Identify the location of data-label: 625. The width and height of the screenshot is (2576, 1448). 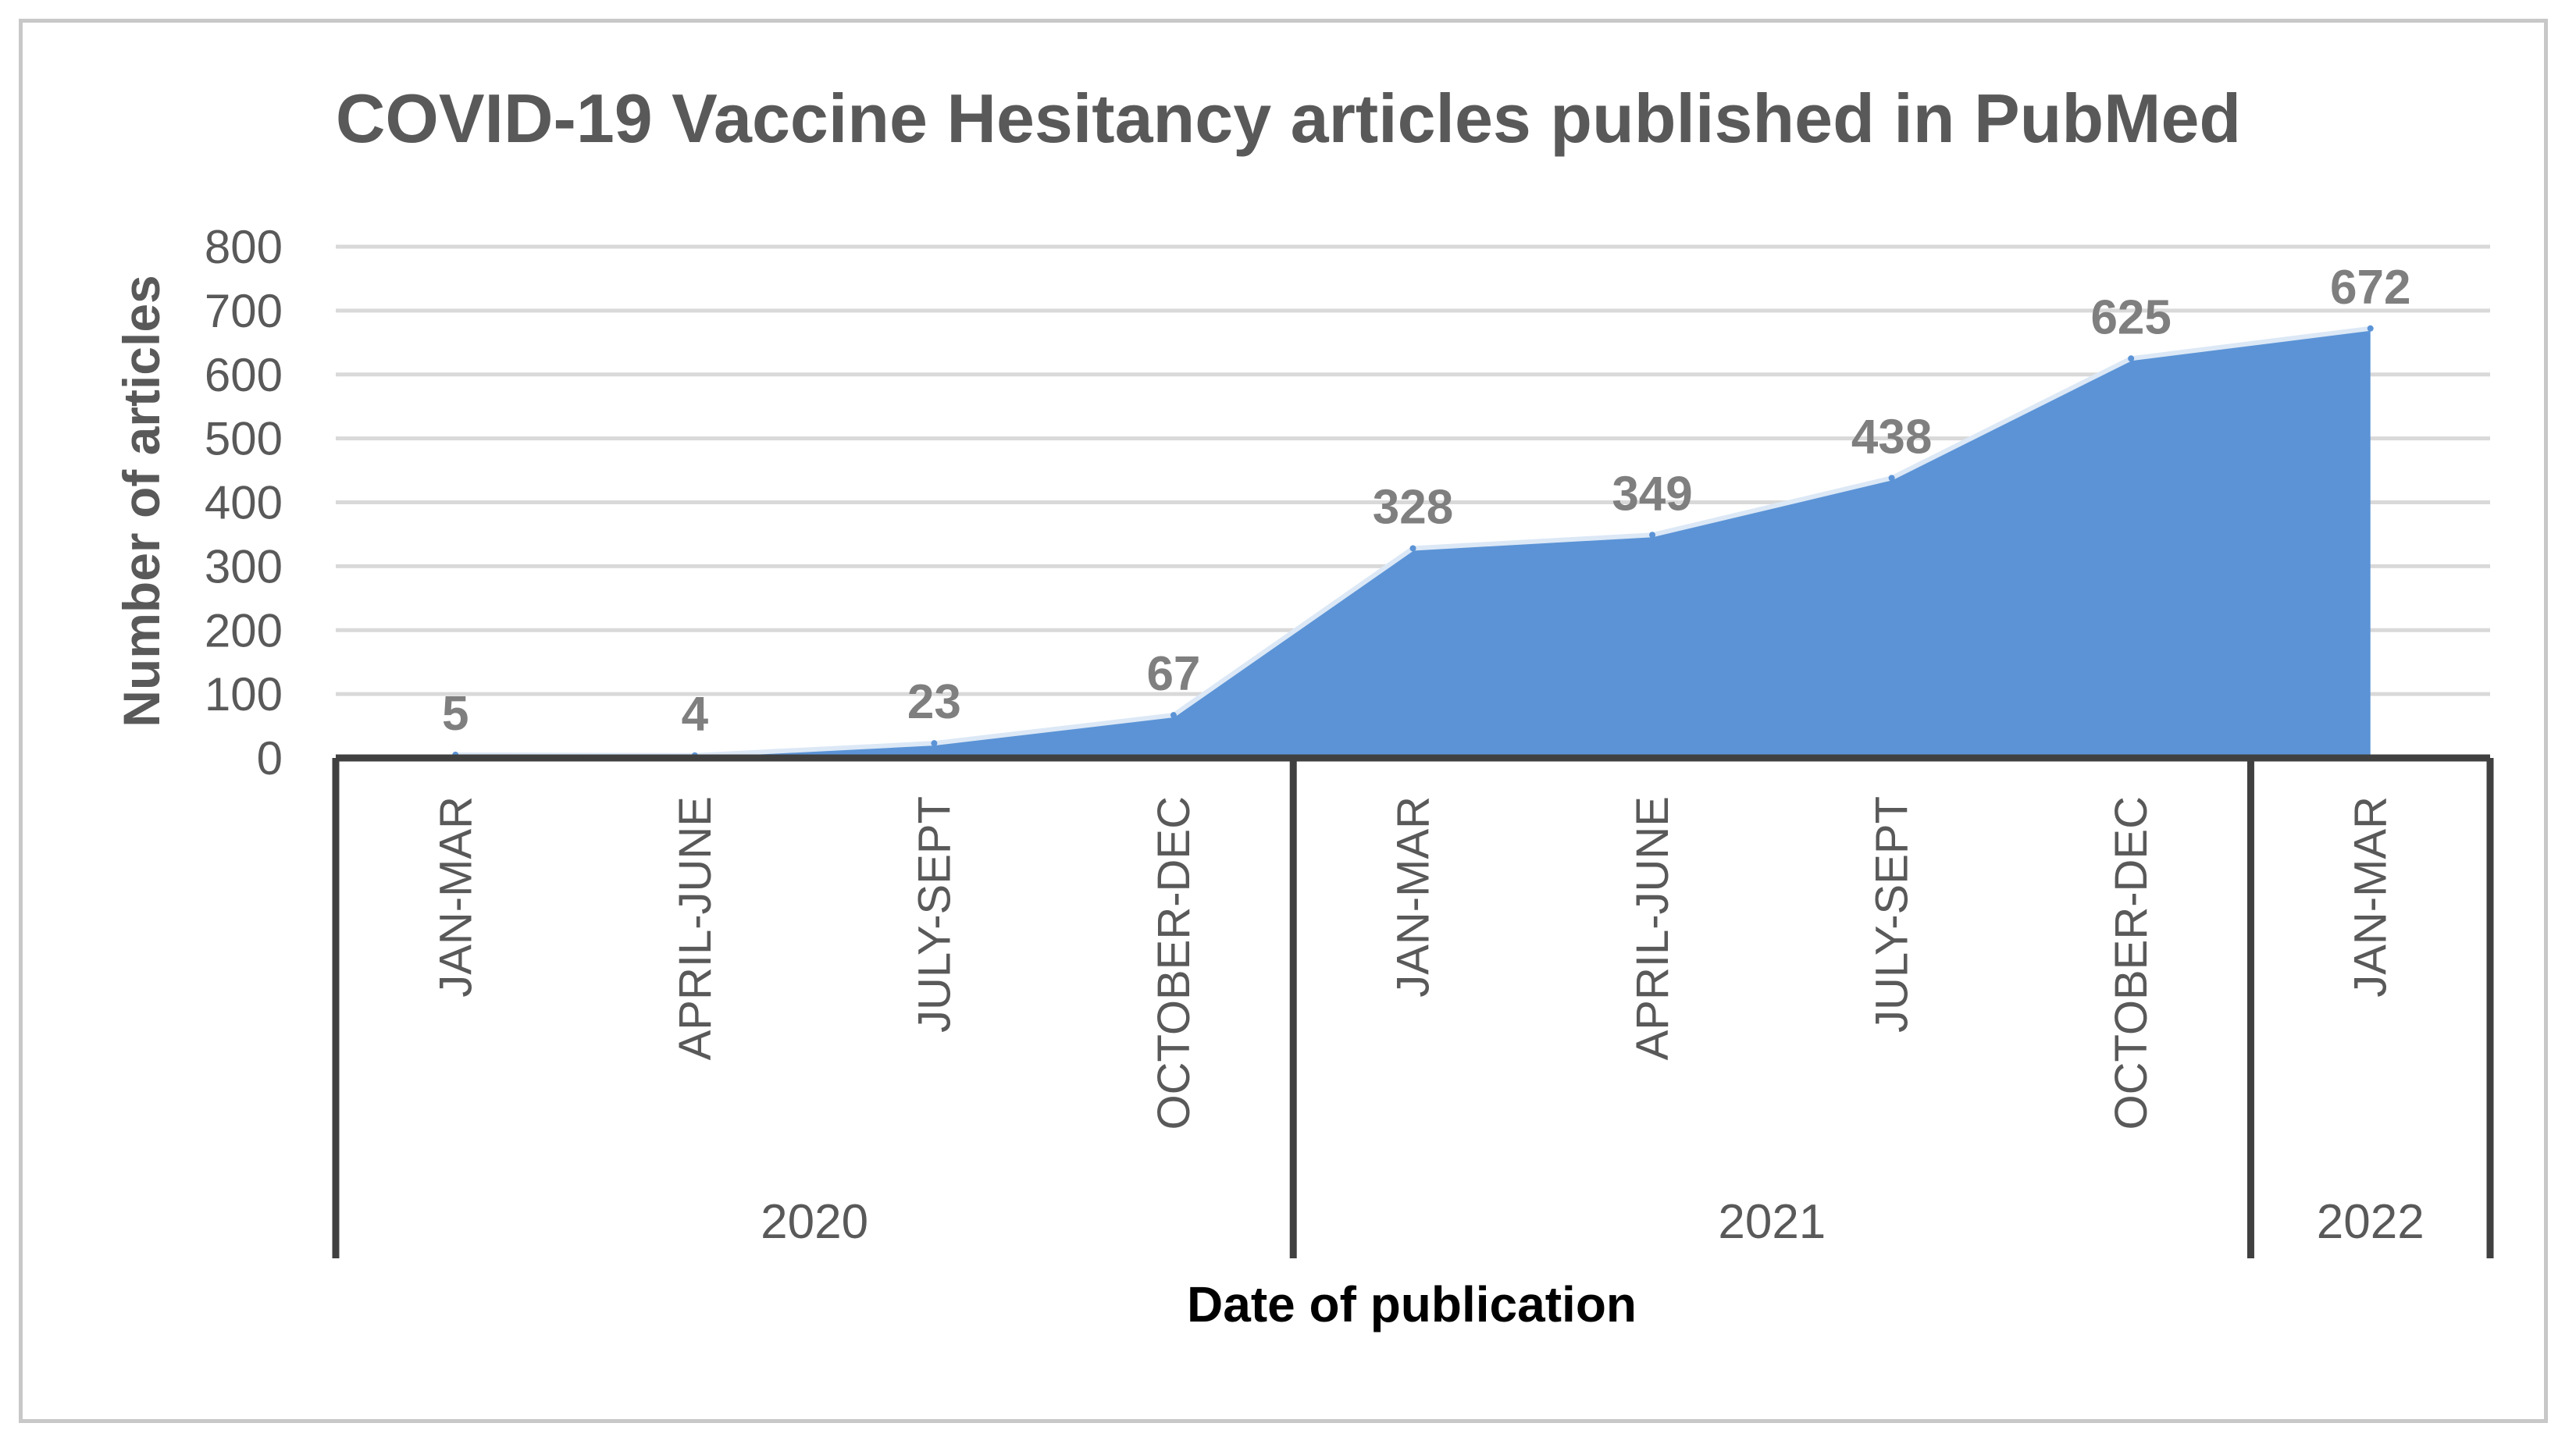
(2130, 317).